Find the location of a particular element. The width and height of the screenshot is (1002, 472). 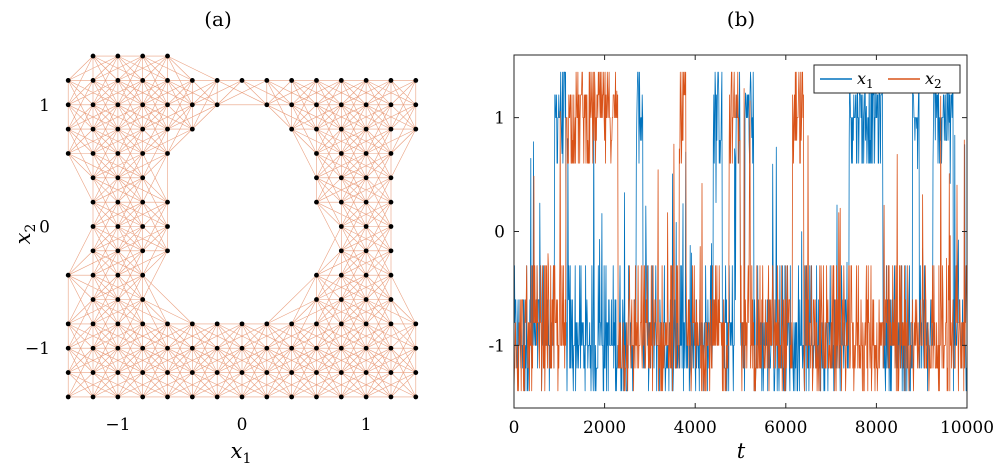

legend-x2-label: x2 is located at coordinates (933, 80).